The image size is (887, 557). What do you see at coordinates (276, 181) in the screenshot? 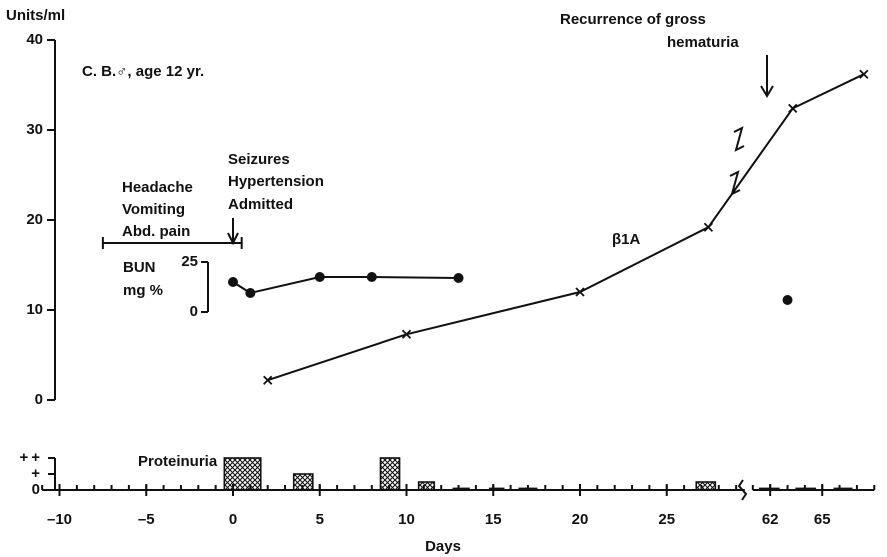
I see `annotation: Hypertension` at bounding box center [276, 181].